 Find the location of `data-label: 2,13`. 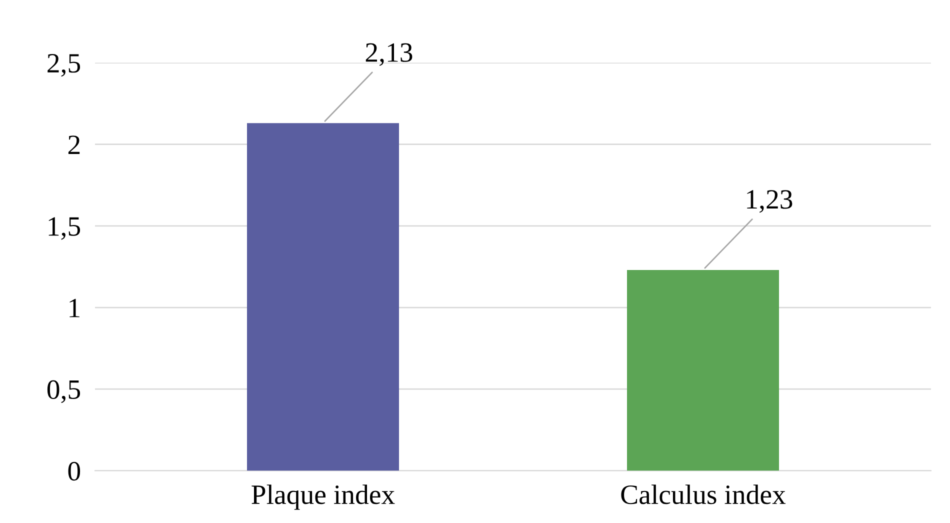

data-label: 2,13 is located at coordinates (389, 54).